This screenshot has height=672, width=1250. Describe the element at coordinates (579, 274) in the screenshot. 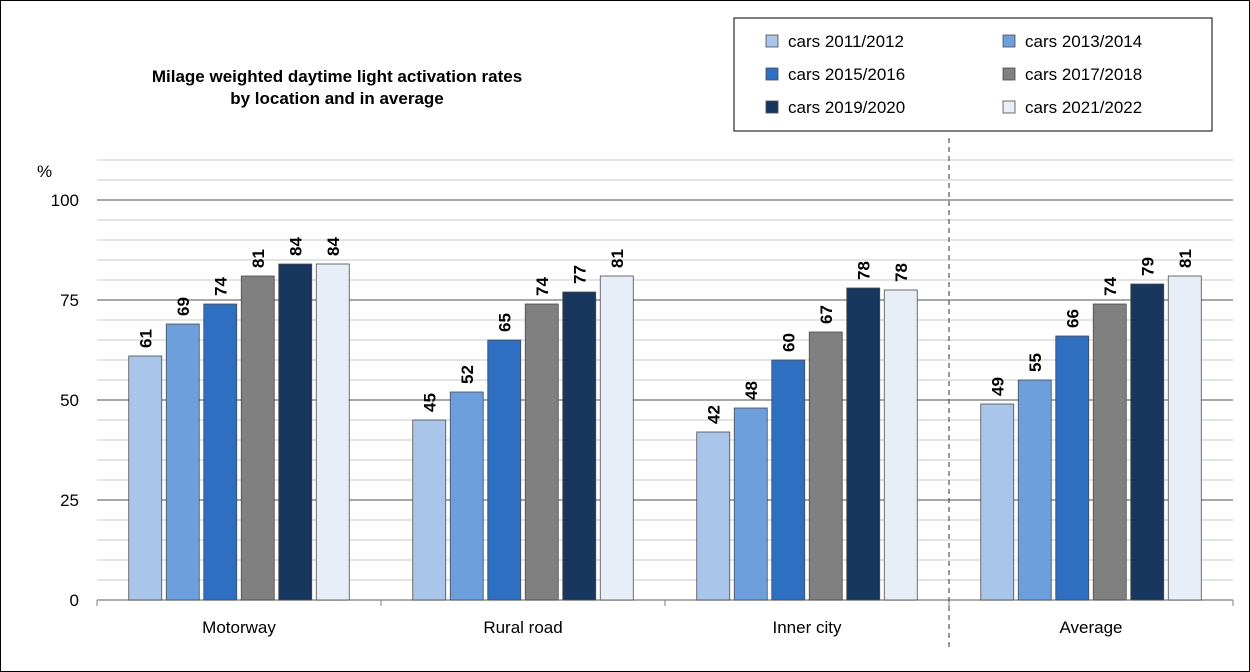

I see `data-label: 77` at that location.